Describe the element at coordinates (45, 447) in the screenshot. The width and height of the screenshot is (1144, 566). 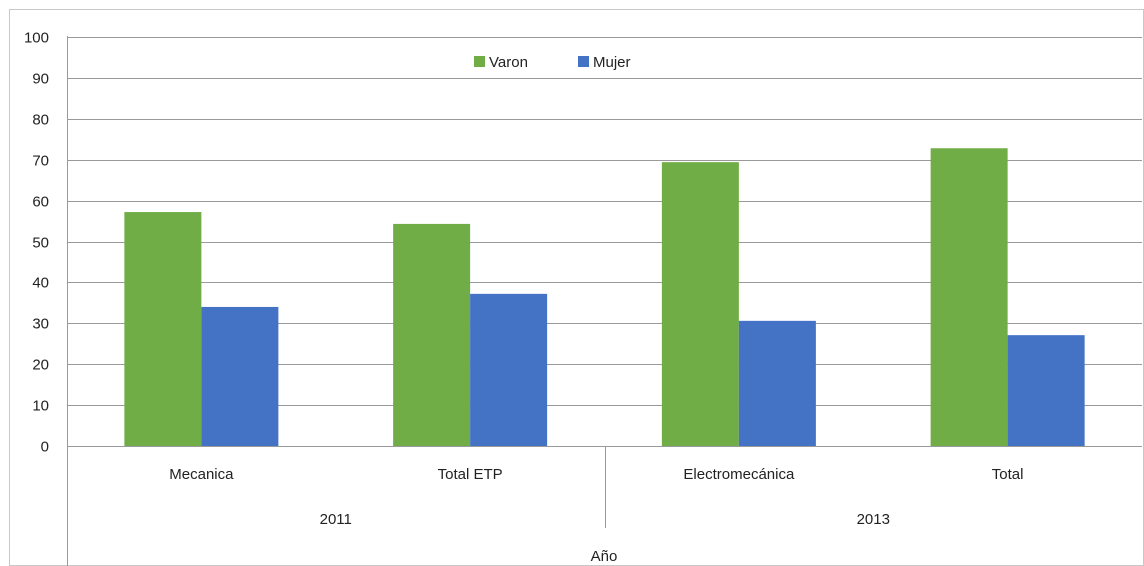
I see `y-tick-label: 0` at that location.